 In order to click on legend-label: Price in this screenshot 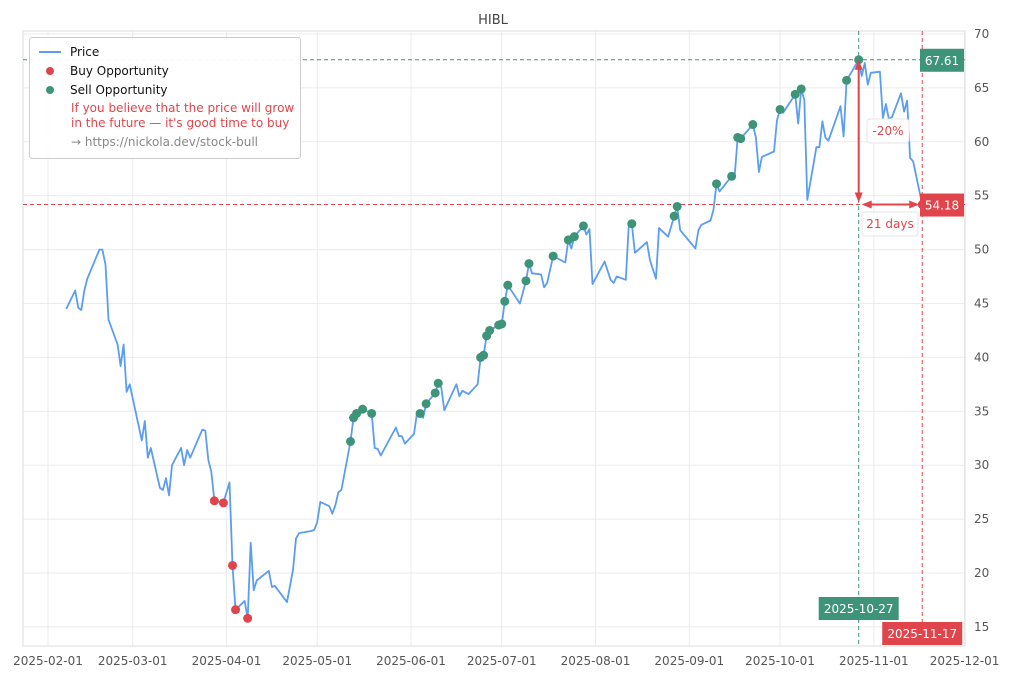, I will do `click(85, 52)`.